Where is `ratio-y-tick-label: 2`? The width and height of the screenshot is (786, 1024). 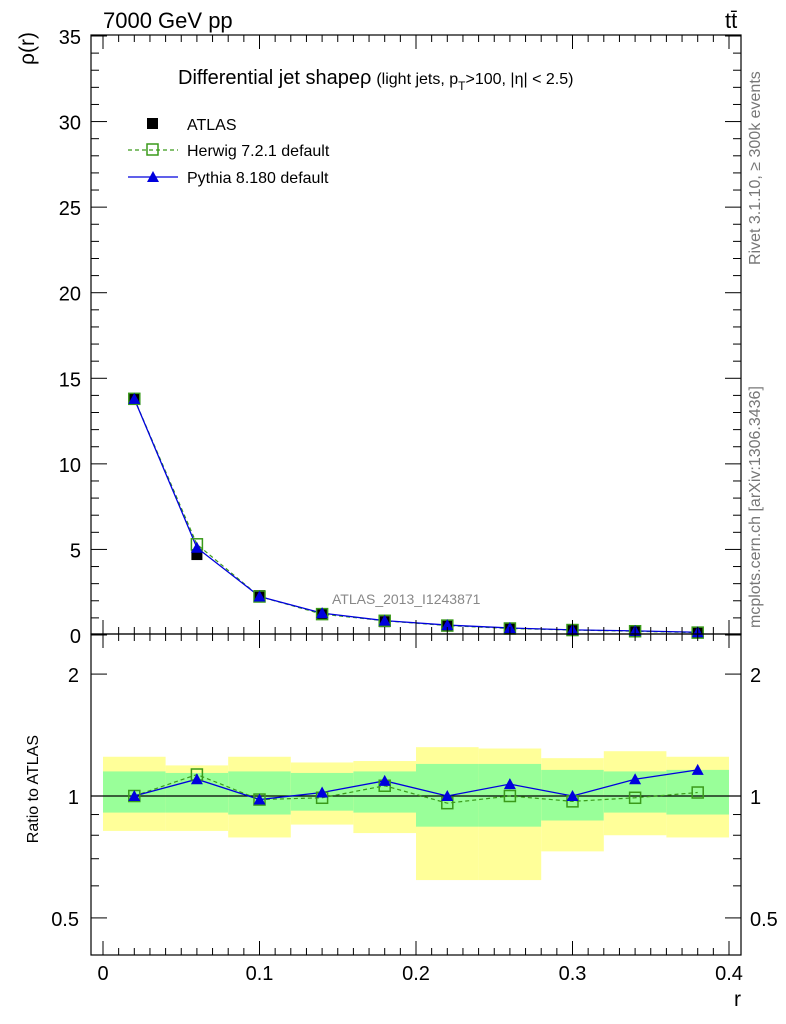
ratio-y-tick-label: 2 is located at coordinates (73, 676).